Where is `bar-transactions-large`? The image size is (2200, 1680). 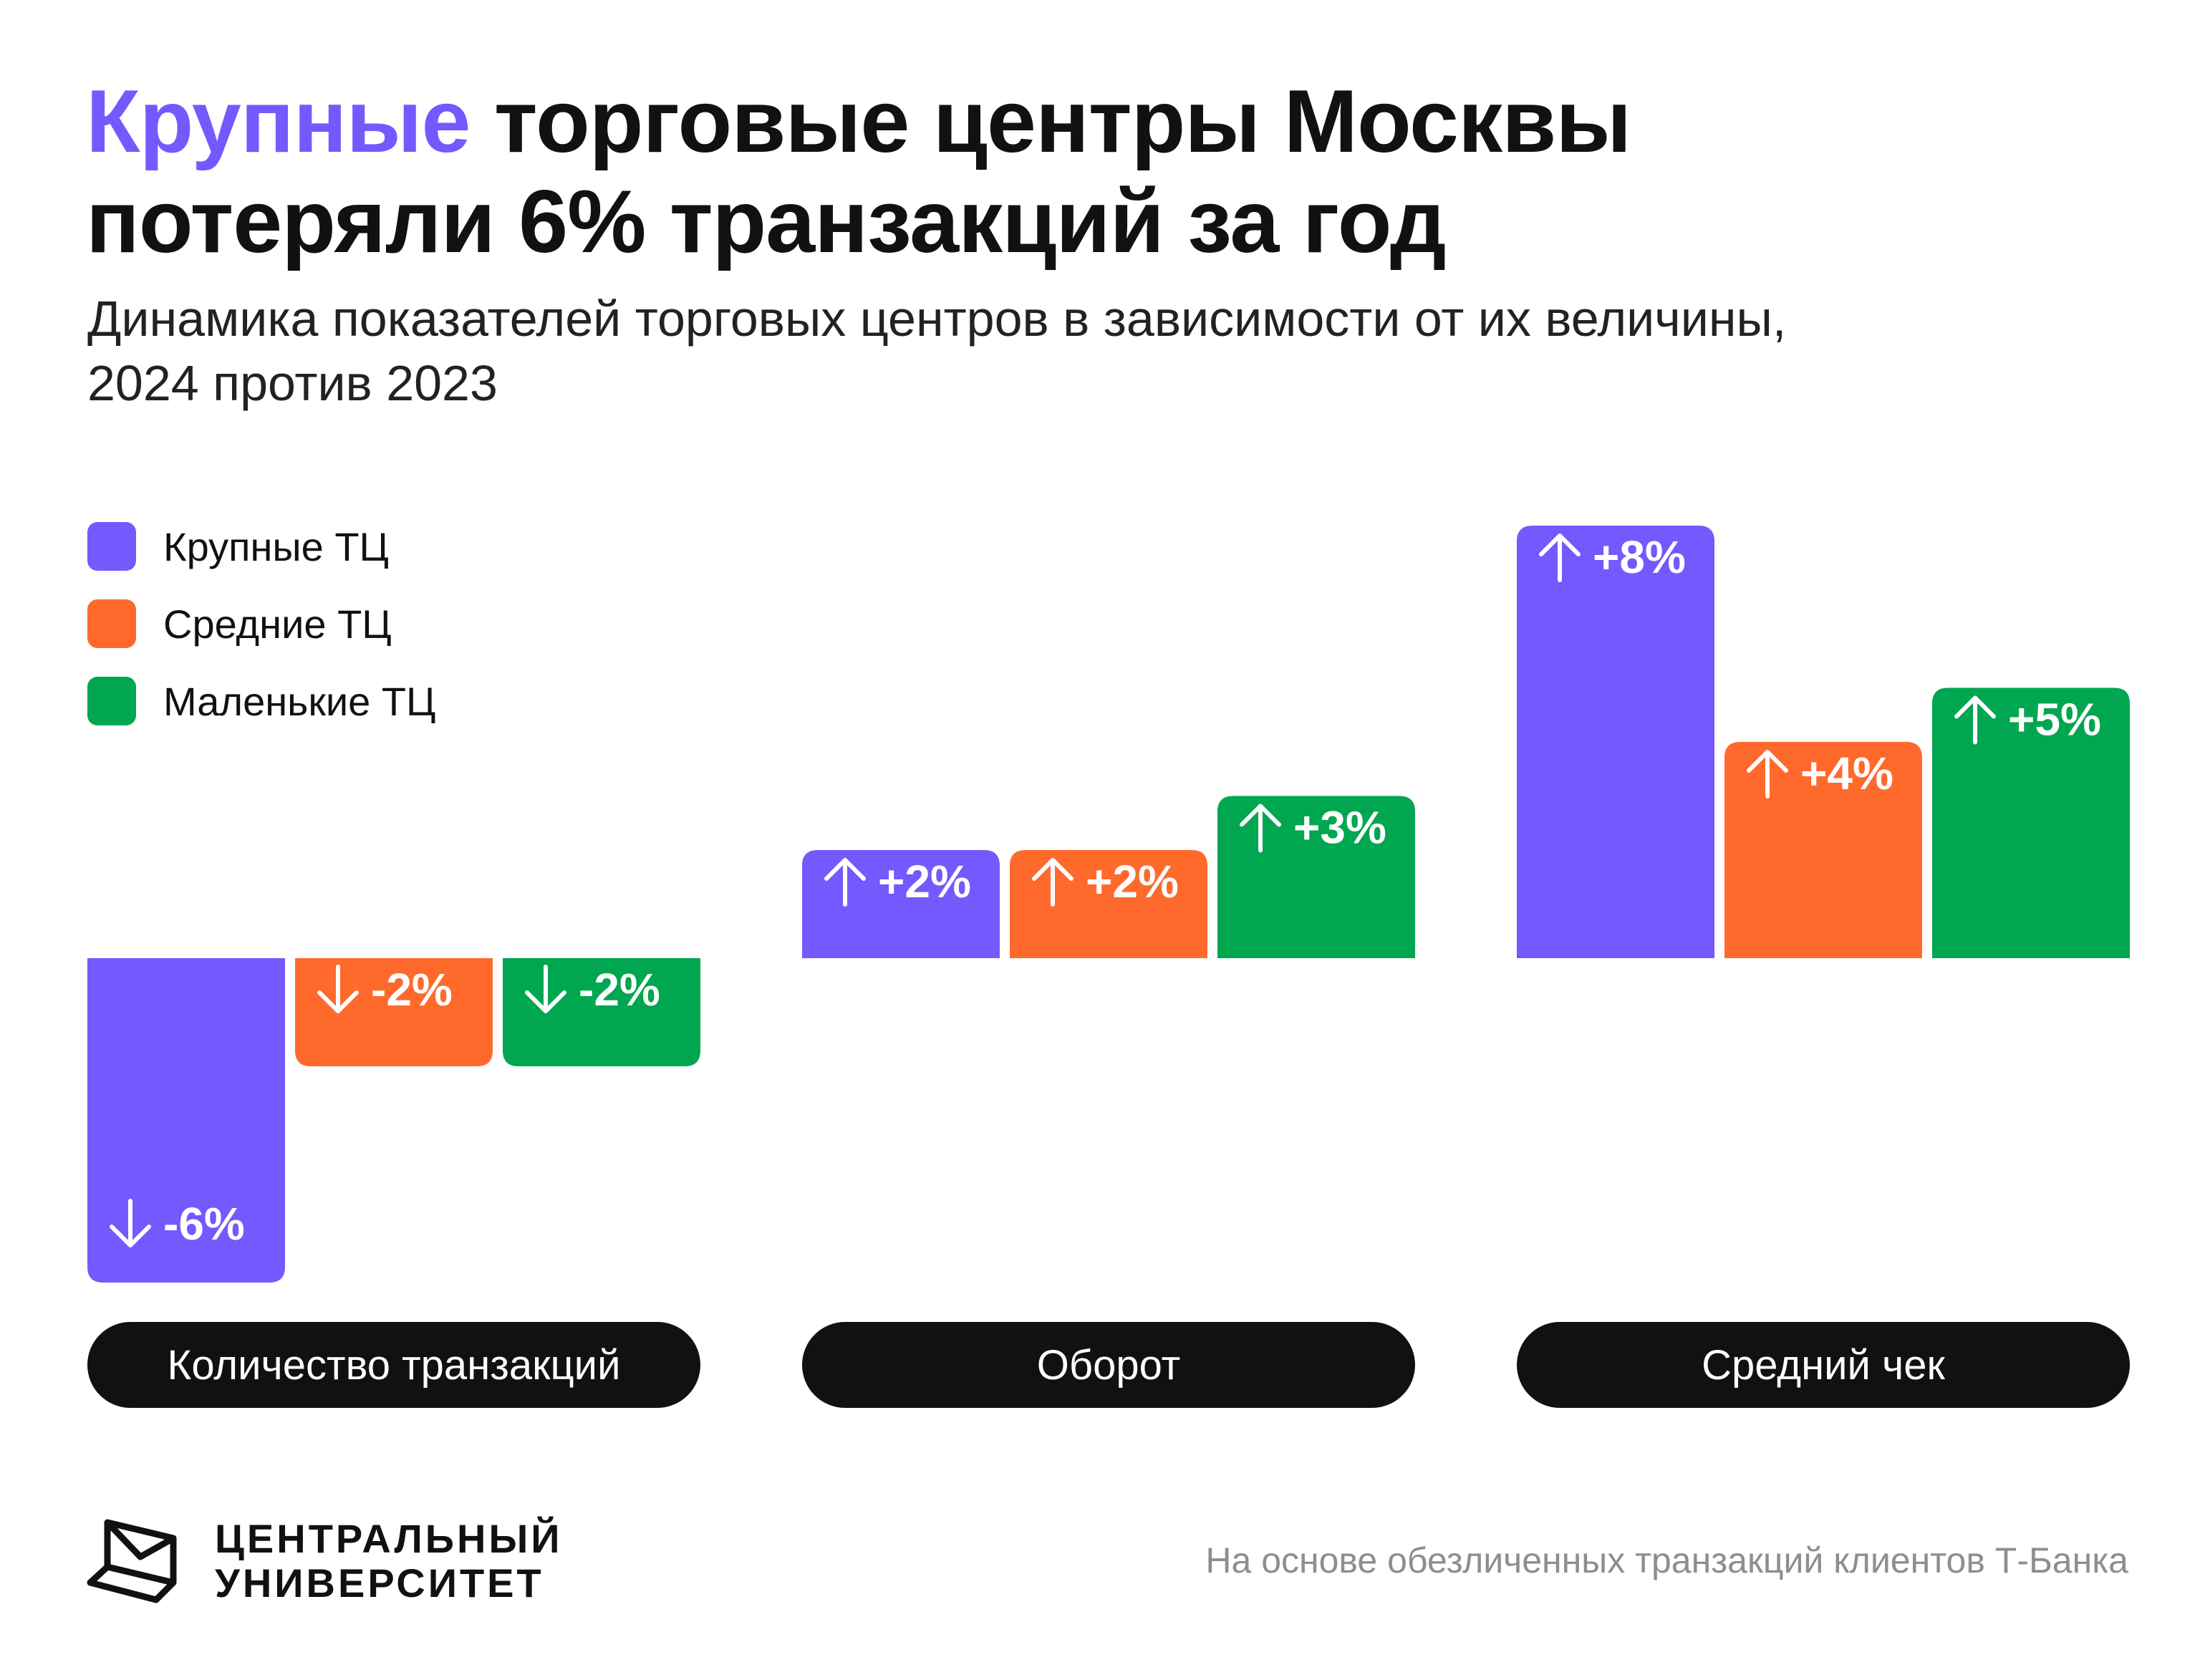
bar-transactions-large is located at coordinates (186, 1120).